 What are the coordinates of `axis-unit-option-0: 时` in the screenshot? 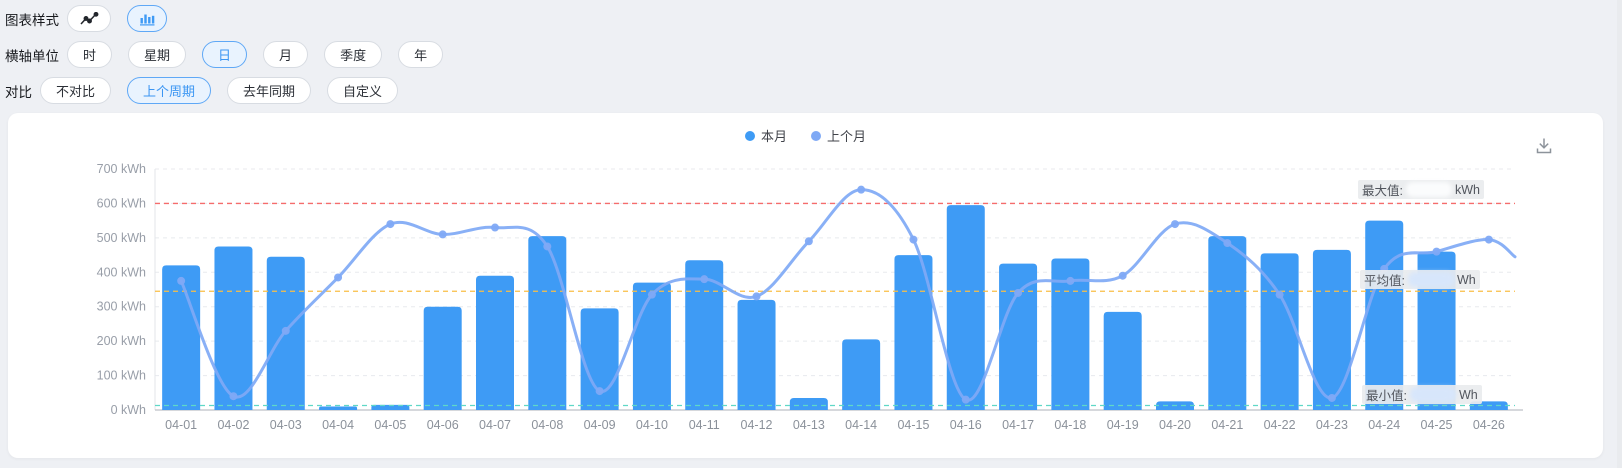 It's located at (90, 54).